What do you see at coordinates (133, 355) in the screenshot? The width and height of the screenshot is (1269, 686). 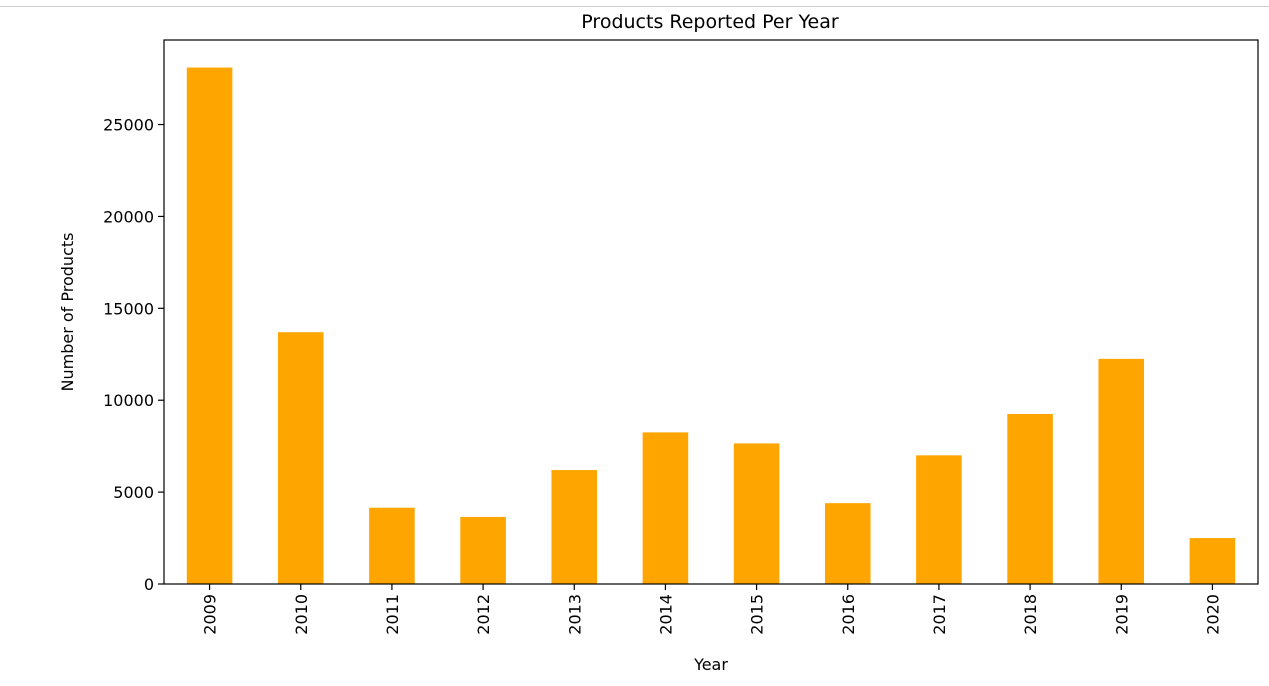 I see `y-axis: 0 5000 10000 15000 20000 25000` at bounding box center [133, 355].